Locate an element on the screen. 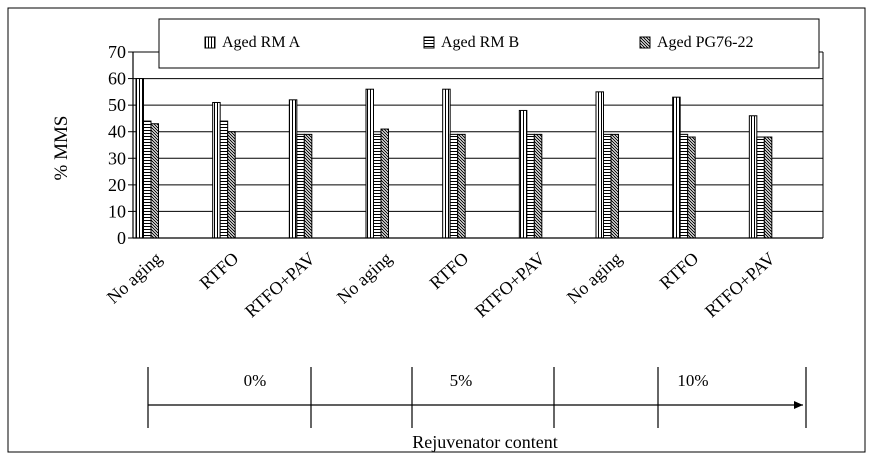  legend: Aged RM A Aged RM B Aged PG76-22 is located at coordinates (489, 43).